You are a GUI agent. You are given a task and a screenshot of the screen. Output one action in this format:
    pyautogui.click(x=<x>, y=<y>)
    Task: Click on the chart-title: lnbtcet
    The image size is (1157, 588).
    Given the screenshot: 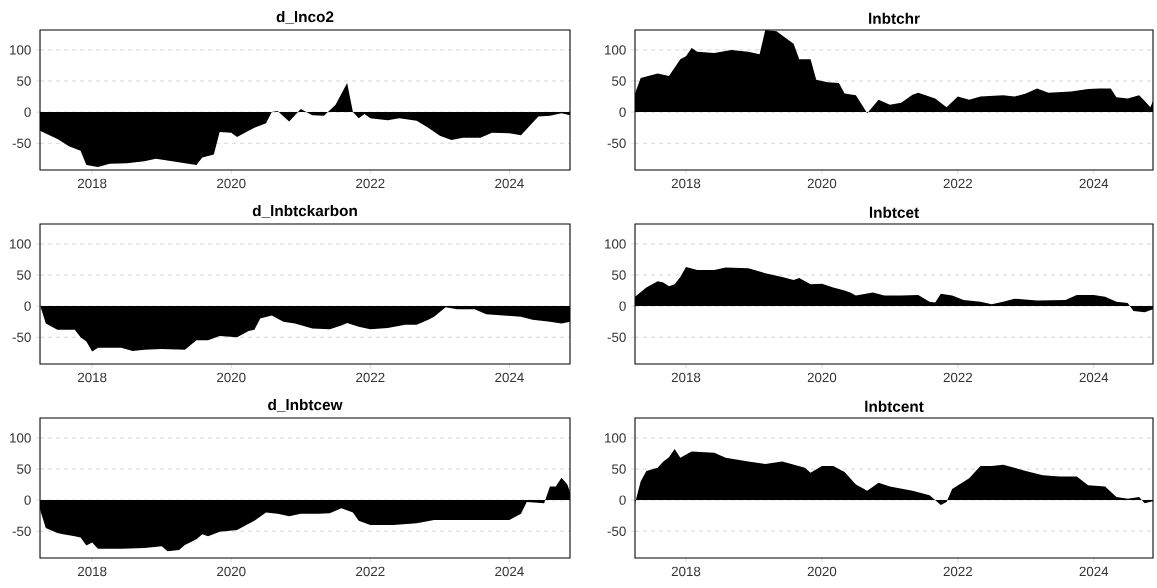 What is the action you would take?
    pyautogui.click(x=894, y=212)
    